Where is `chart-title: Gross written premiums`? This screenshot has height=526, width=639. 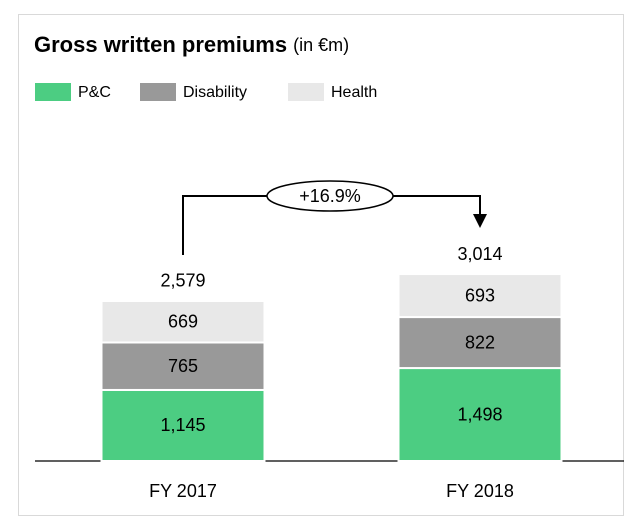
chart-title: Gross written premiums is located at coordinates (160, 44).